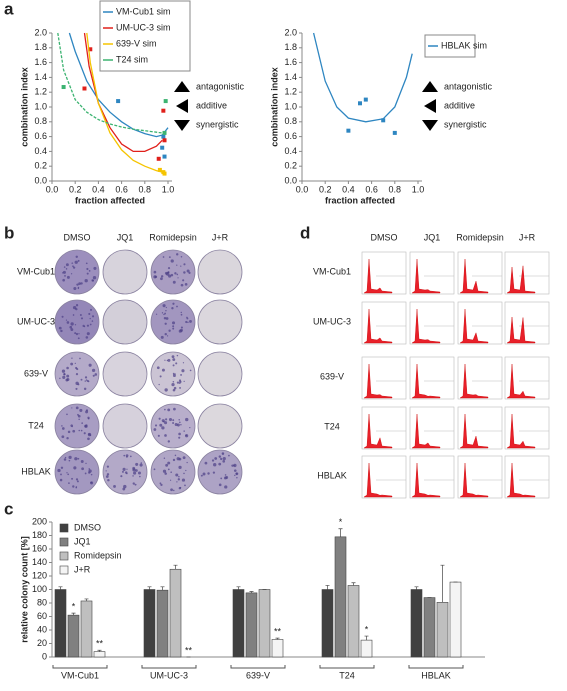  Describe the element at coordinates (169, 675) in the screenshot. I see `x-tick-label: UM-UC-3` at that location.